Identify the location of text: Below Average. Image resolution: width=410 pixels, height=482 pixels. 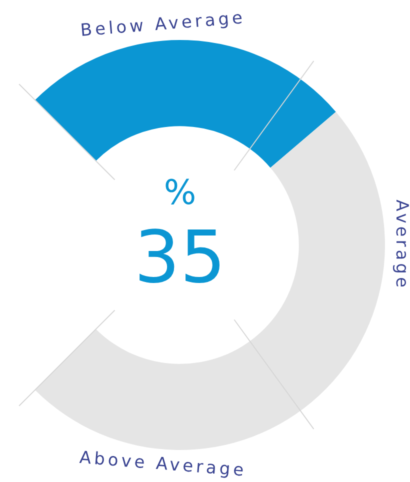
(162, 24).